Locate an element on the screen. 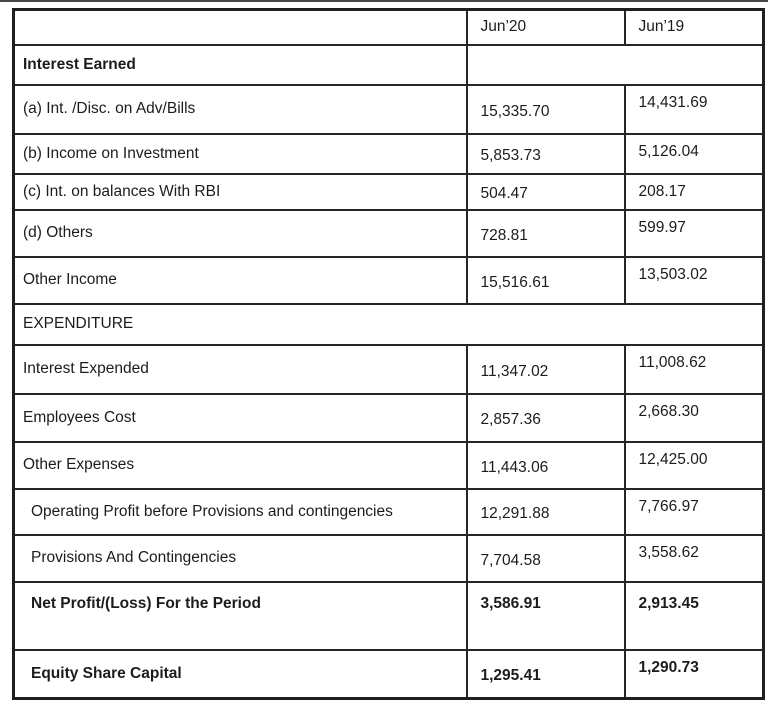  value-cell-jun20: 1,295.41 is located at coordinates (545, 674).